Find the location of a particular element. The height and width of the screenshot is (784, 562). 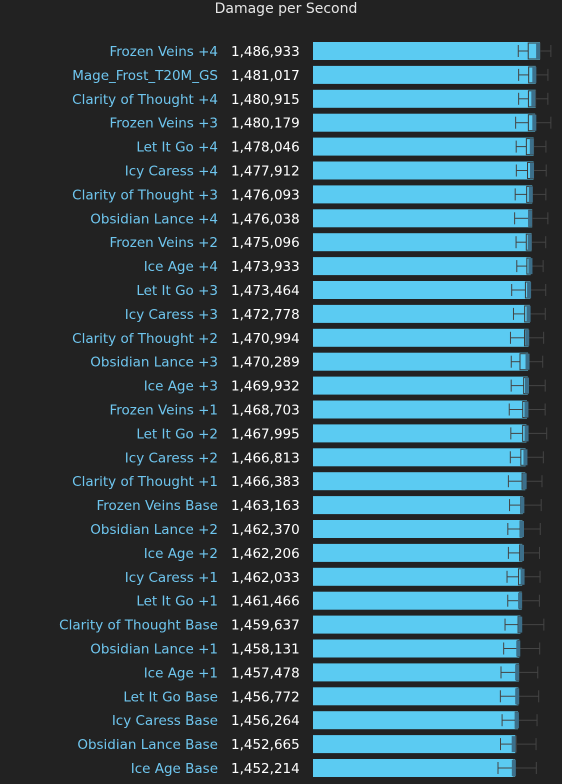

category-label: Obsidian Lance Base is located at coordinates (147, 745).